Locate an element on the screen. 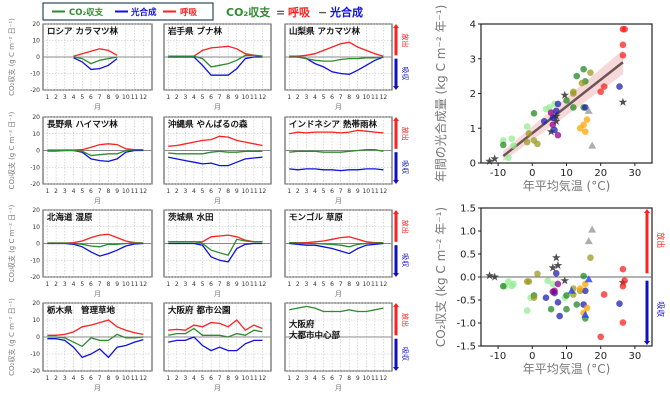 This screenshot has width=670, height=402. legend-co2-label: CO₂収支 is located at coordinates (86, 12).